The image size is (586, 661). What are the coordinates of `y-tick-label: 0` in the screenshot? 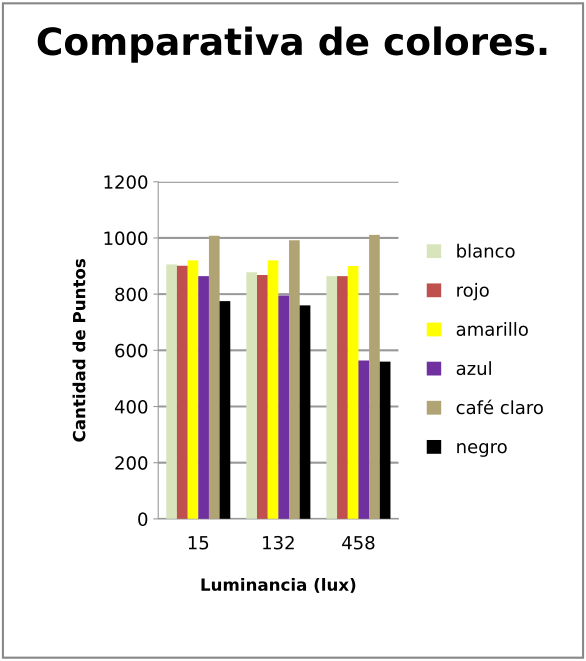 It's located at (143, 519).